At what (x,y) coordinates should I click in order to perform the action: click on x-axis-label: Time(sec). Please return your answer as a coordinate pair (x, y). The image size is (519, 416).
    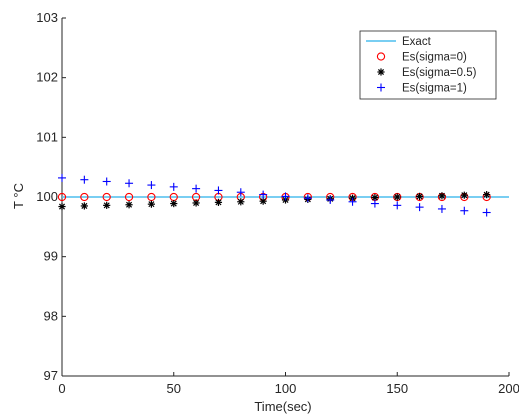
    Looking at the image, I should click on (282, 406).